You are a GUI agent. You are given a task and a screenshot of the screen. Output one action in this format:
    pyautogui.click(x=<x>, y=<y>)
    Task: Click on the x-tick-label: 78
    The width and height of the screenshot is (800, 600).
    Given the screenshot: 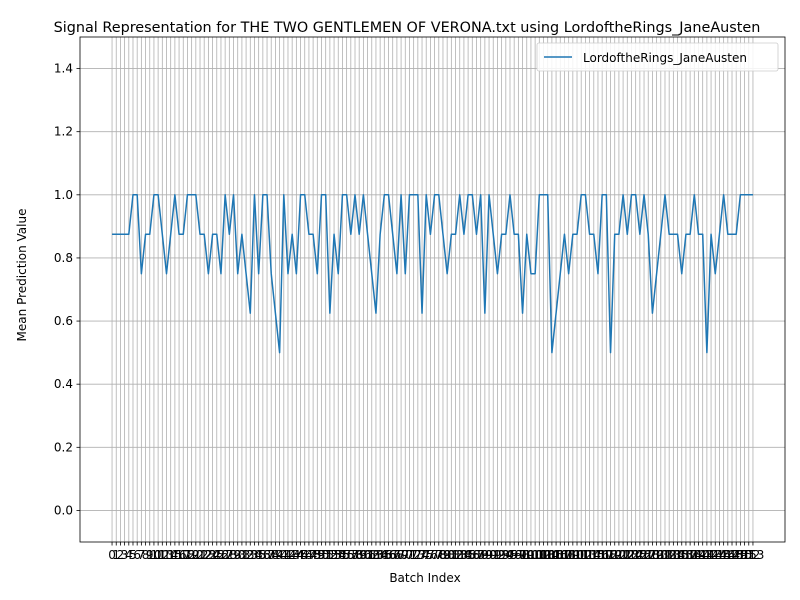 What is the action you would take?
    pyautogui.click(x=438, y=555)
    